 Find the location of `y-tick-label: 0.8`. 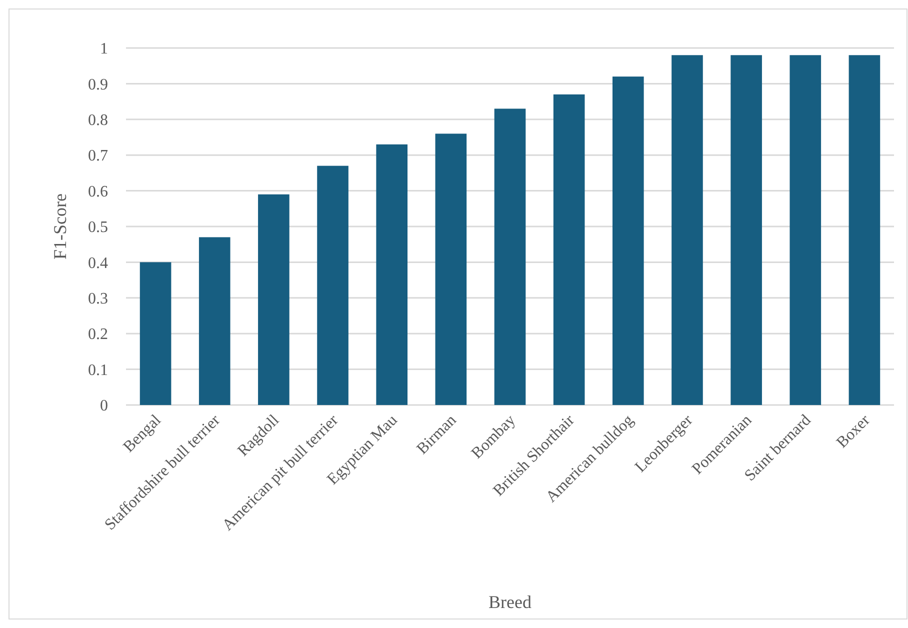

y-tick-label: 0.8 is located at coordinates (98, 120).